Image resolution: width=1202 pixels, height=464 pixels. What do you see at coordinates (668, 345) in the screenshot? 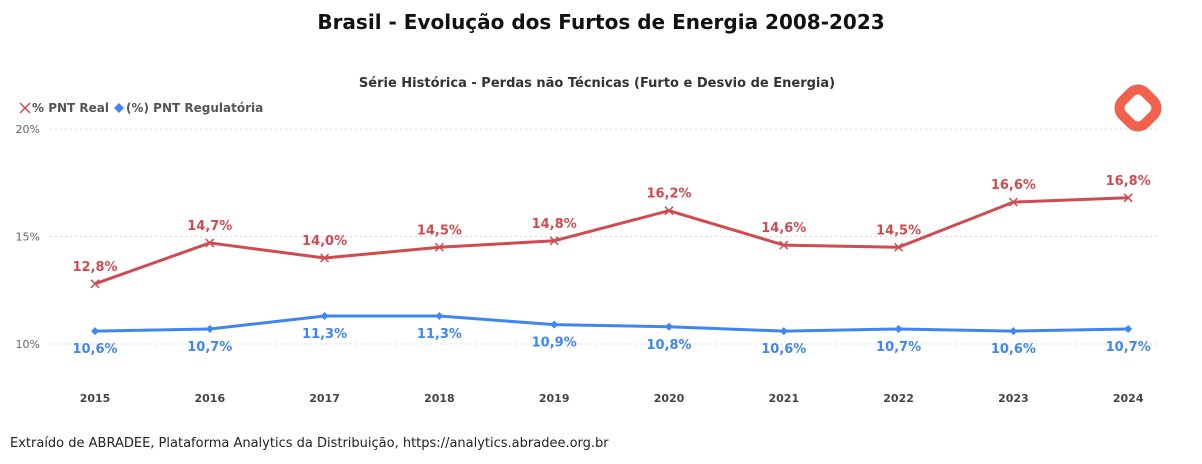
I see `data-label: 10,8%` at bounding box center [668, 345].